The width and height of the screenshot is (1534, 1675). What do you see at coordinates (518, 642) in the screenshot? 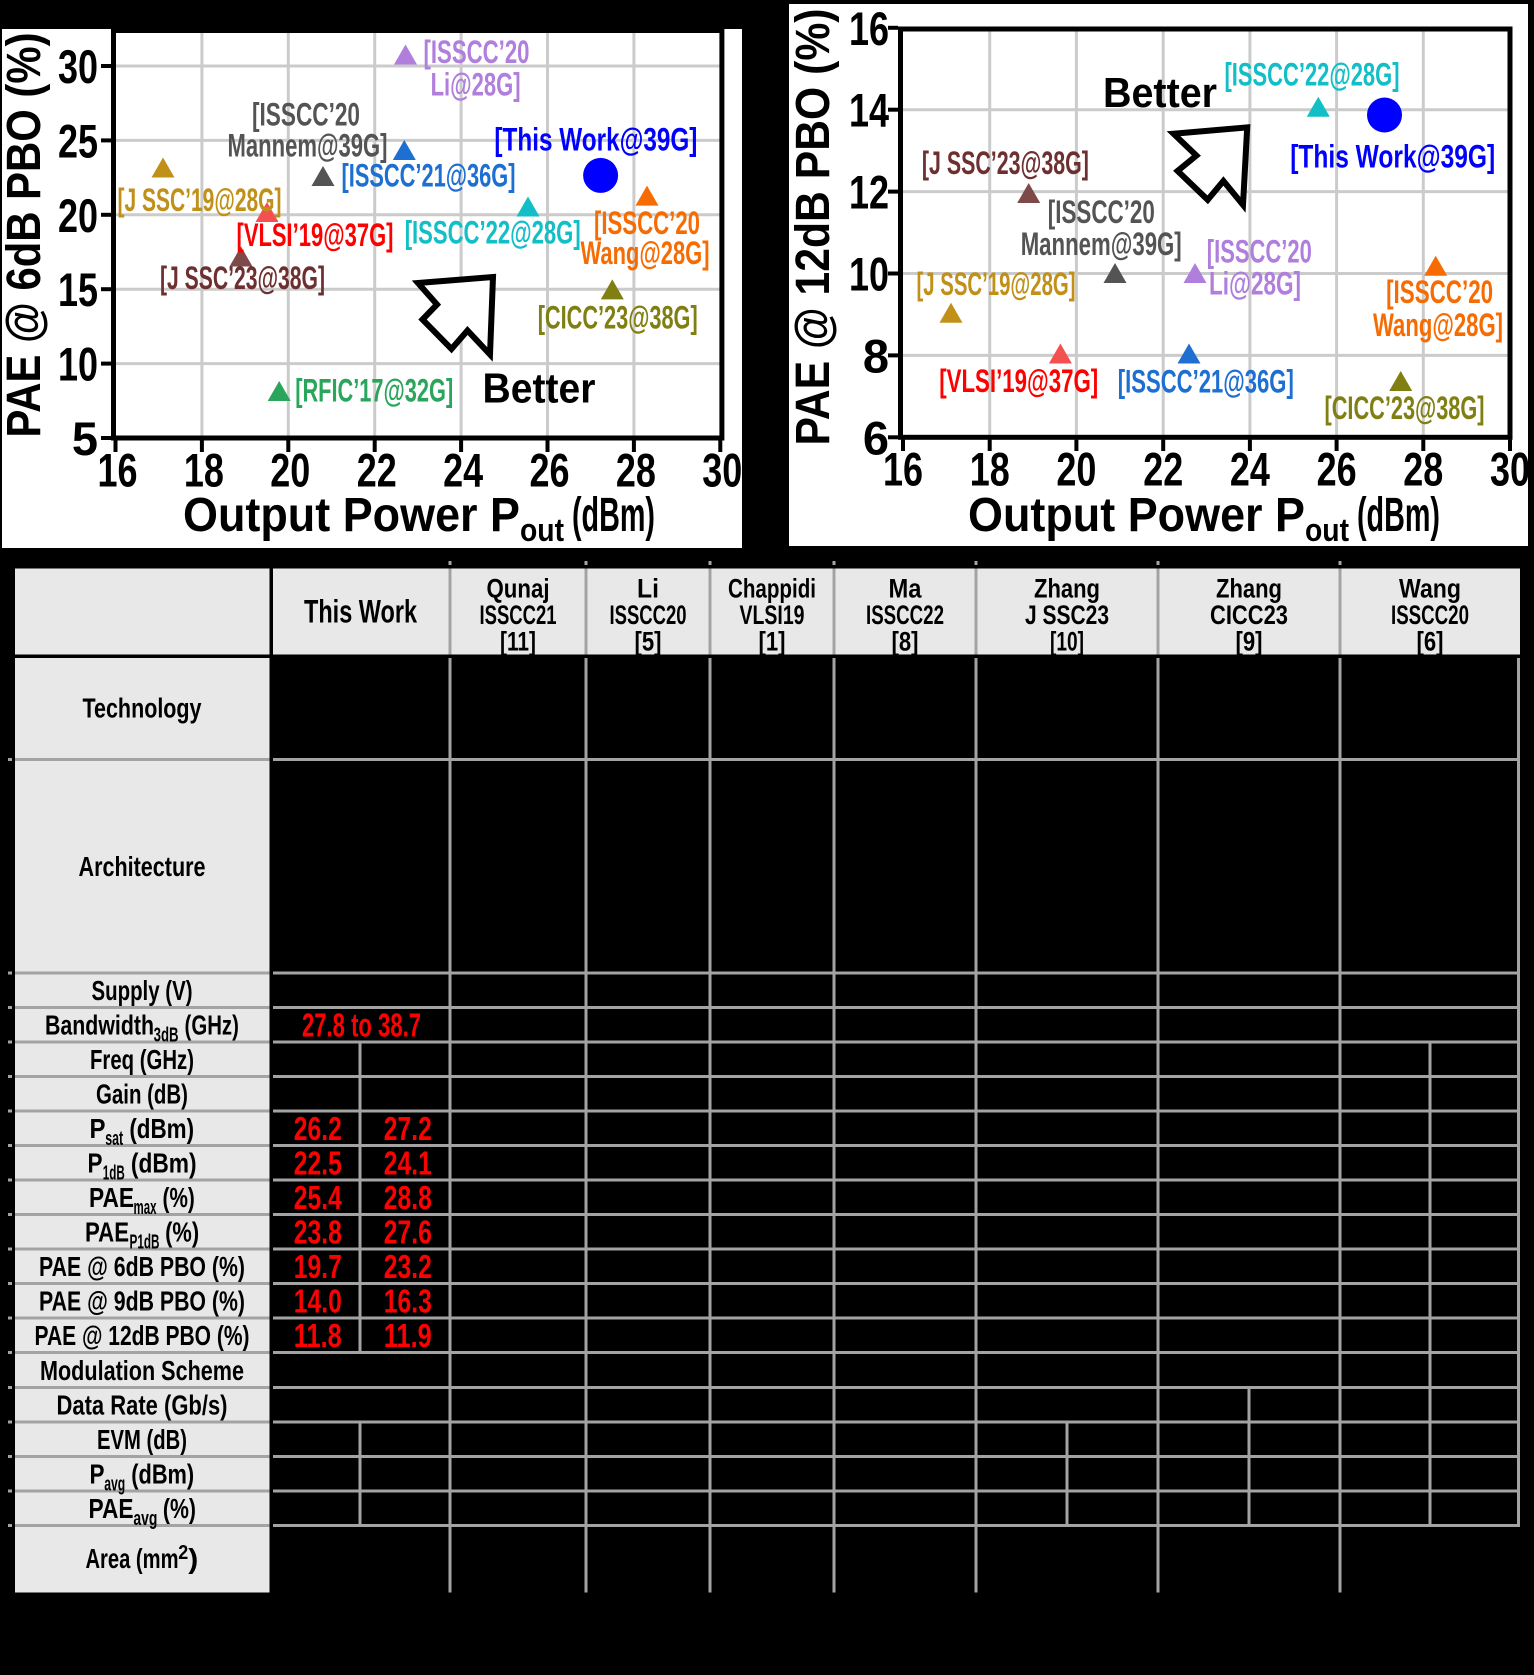
I see `svg-text: [11]` at bounding box center [518, 642].